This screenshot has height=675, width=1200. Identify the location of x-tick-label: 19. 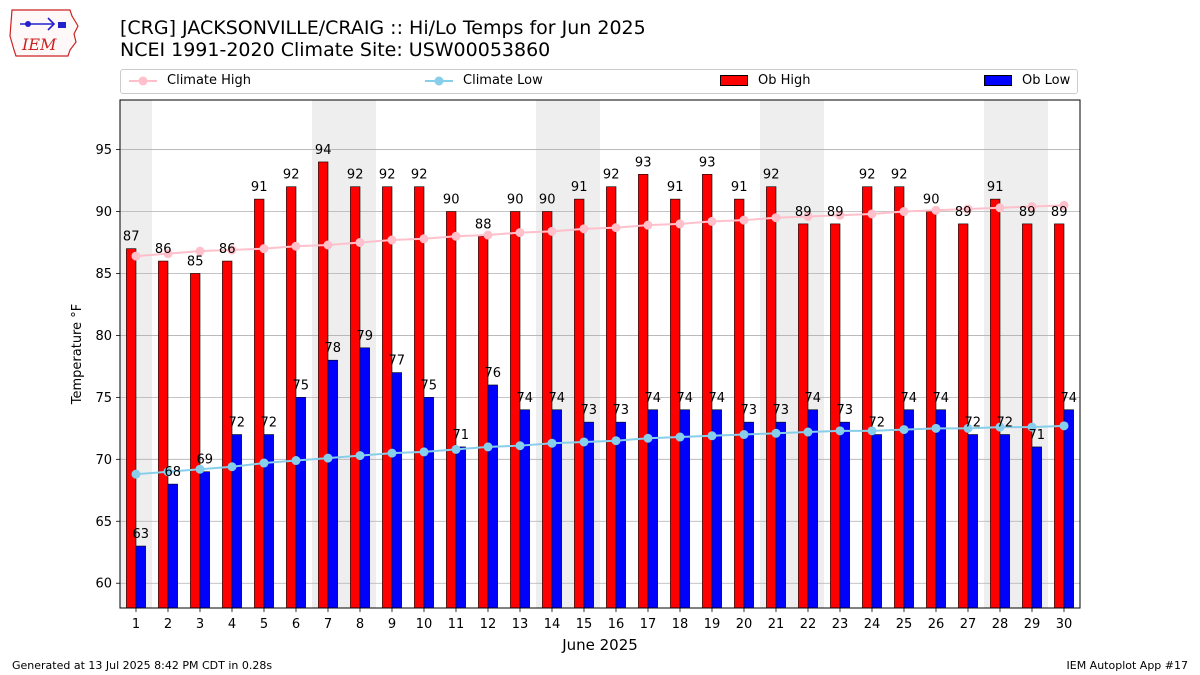
(712, 624).